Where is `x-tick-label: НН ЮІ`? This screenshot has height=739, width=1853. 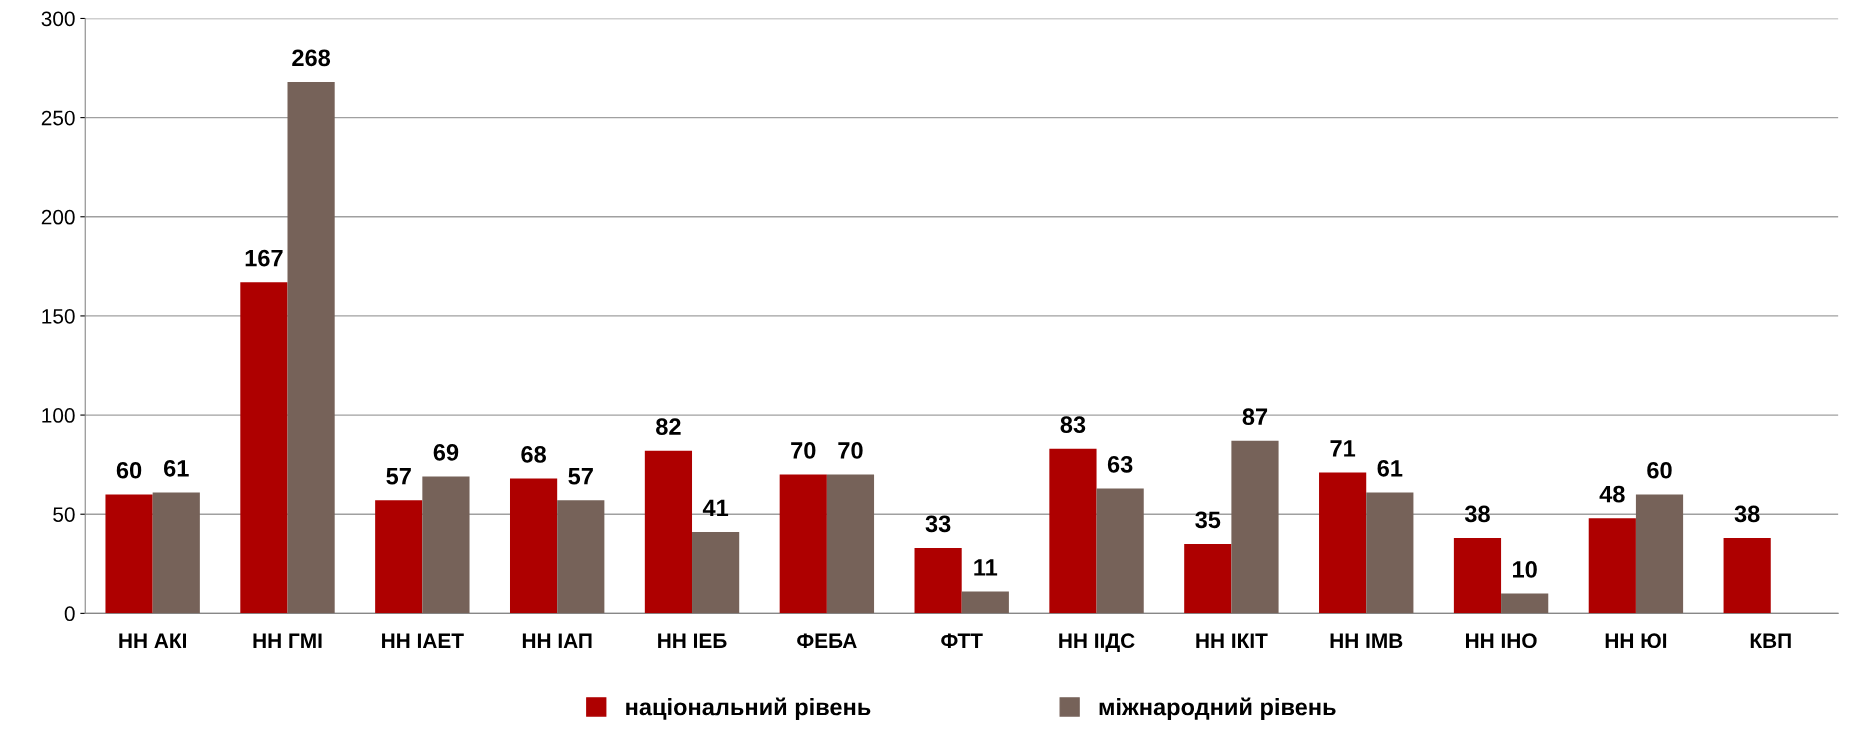 x-tick-label: НН ЮІ is located at coordinates (1636, 641).